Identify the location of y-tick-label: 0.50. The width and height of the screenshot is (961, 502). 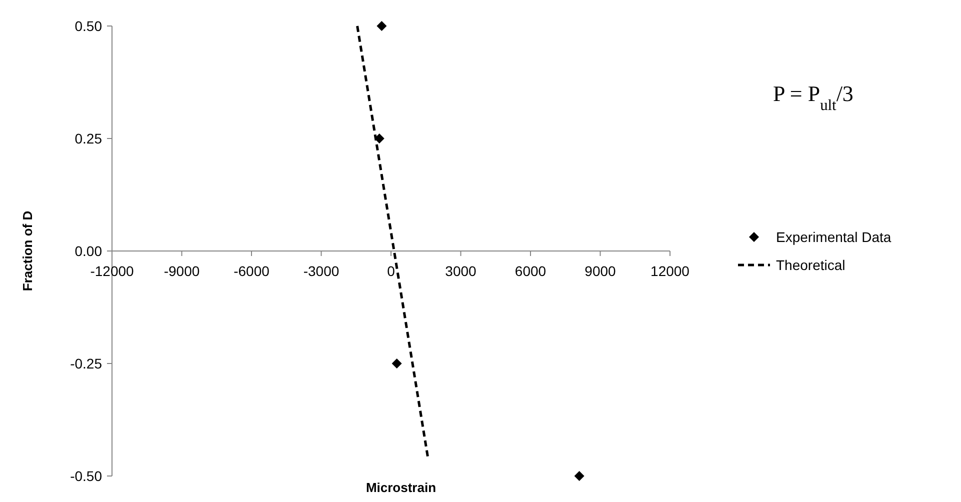
(88, 26).